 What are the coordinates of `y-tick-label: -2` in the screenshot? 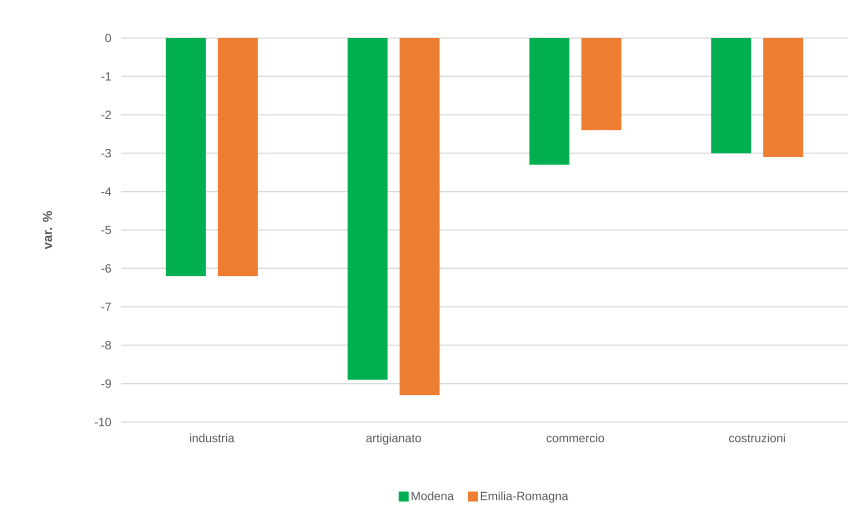 It's located at (106, 114).